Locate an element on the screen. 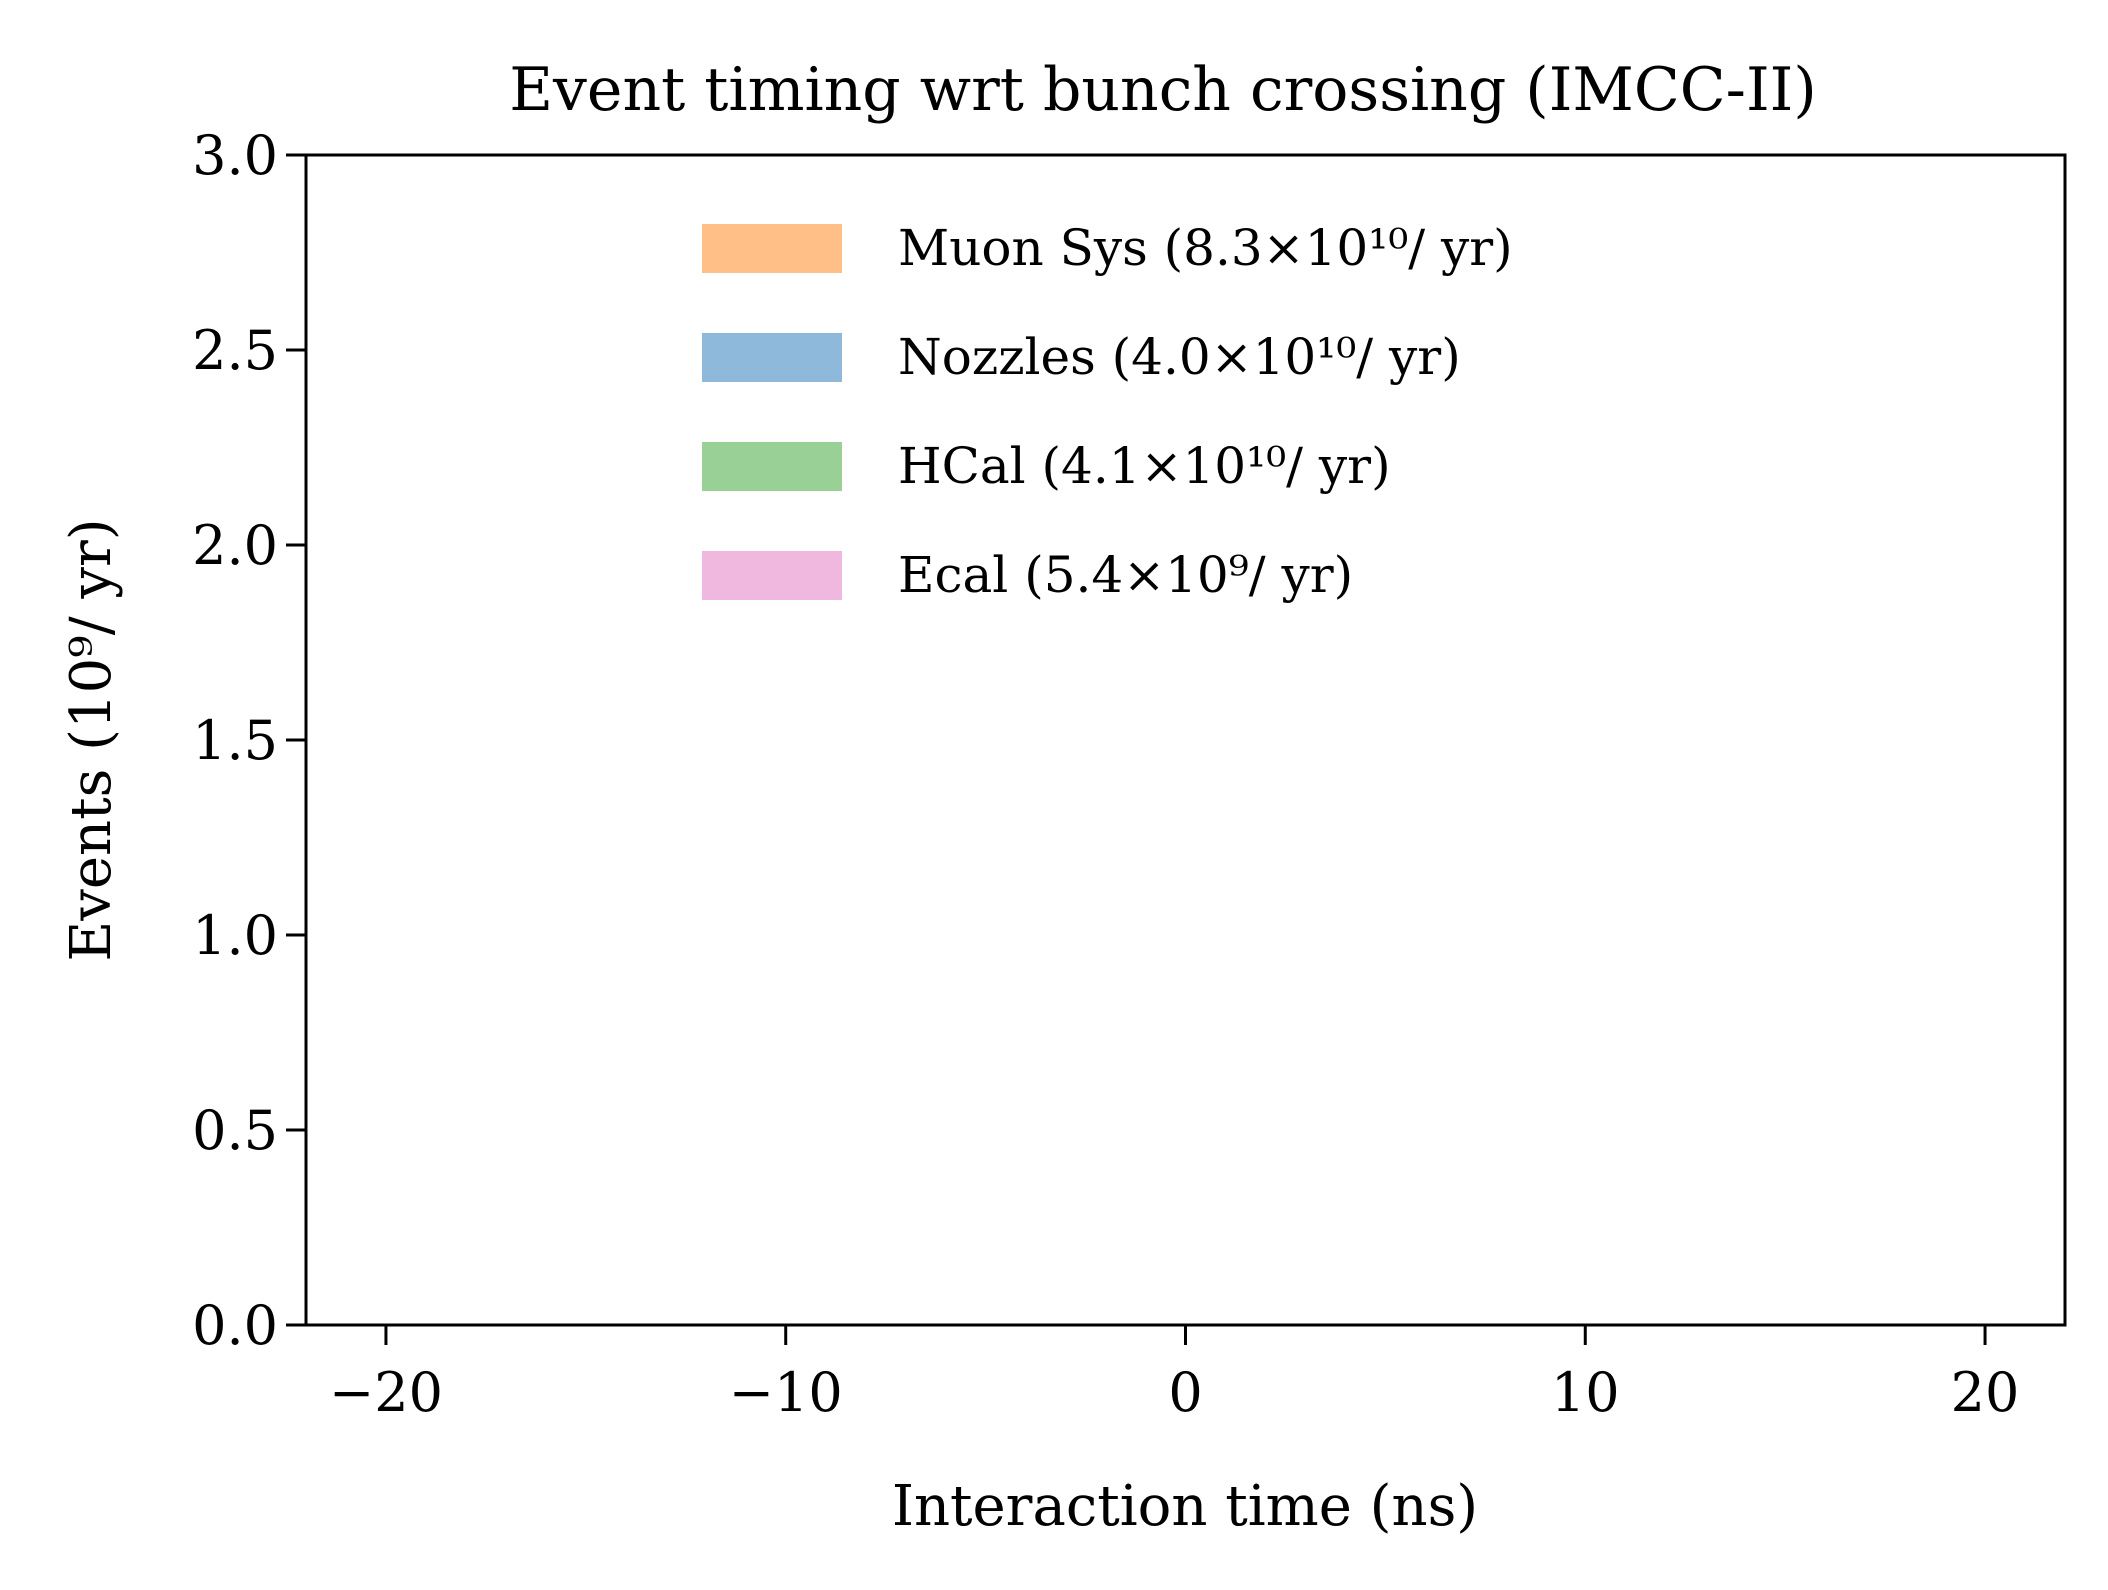  legend-entry-label: Nozzles (4.0×10¹⁰/ yr) is located at coordinates (1179, 357).